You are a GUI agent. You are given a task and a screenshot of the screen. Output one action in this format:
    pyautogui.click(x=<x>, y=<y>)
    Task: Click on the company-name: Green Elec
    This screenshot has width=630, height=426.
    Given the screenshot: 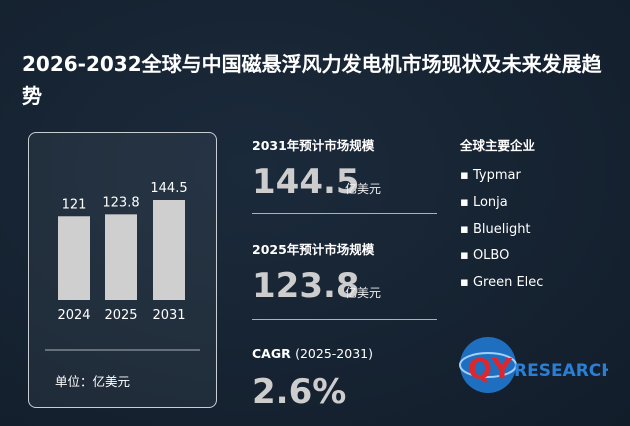 What is the action you would take?
    pyautogui.click(x=508, y=283)
    